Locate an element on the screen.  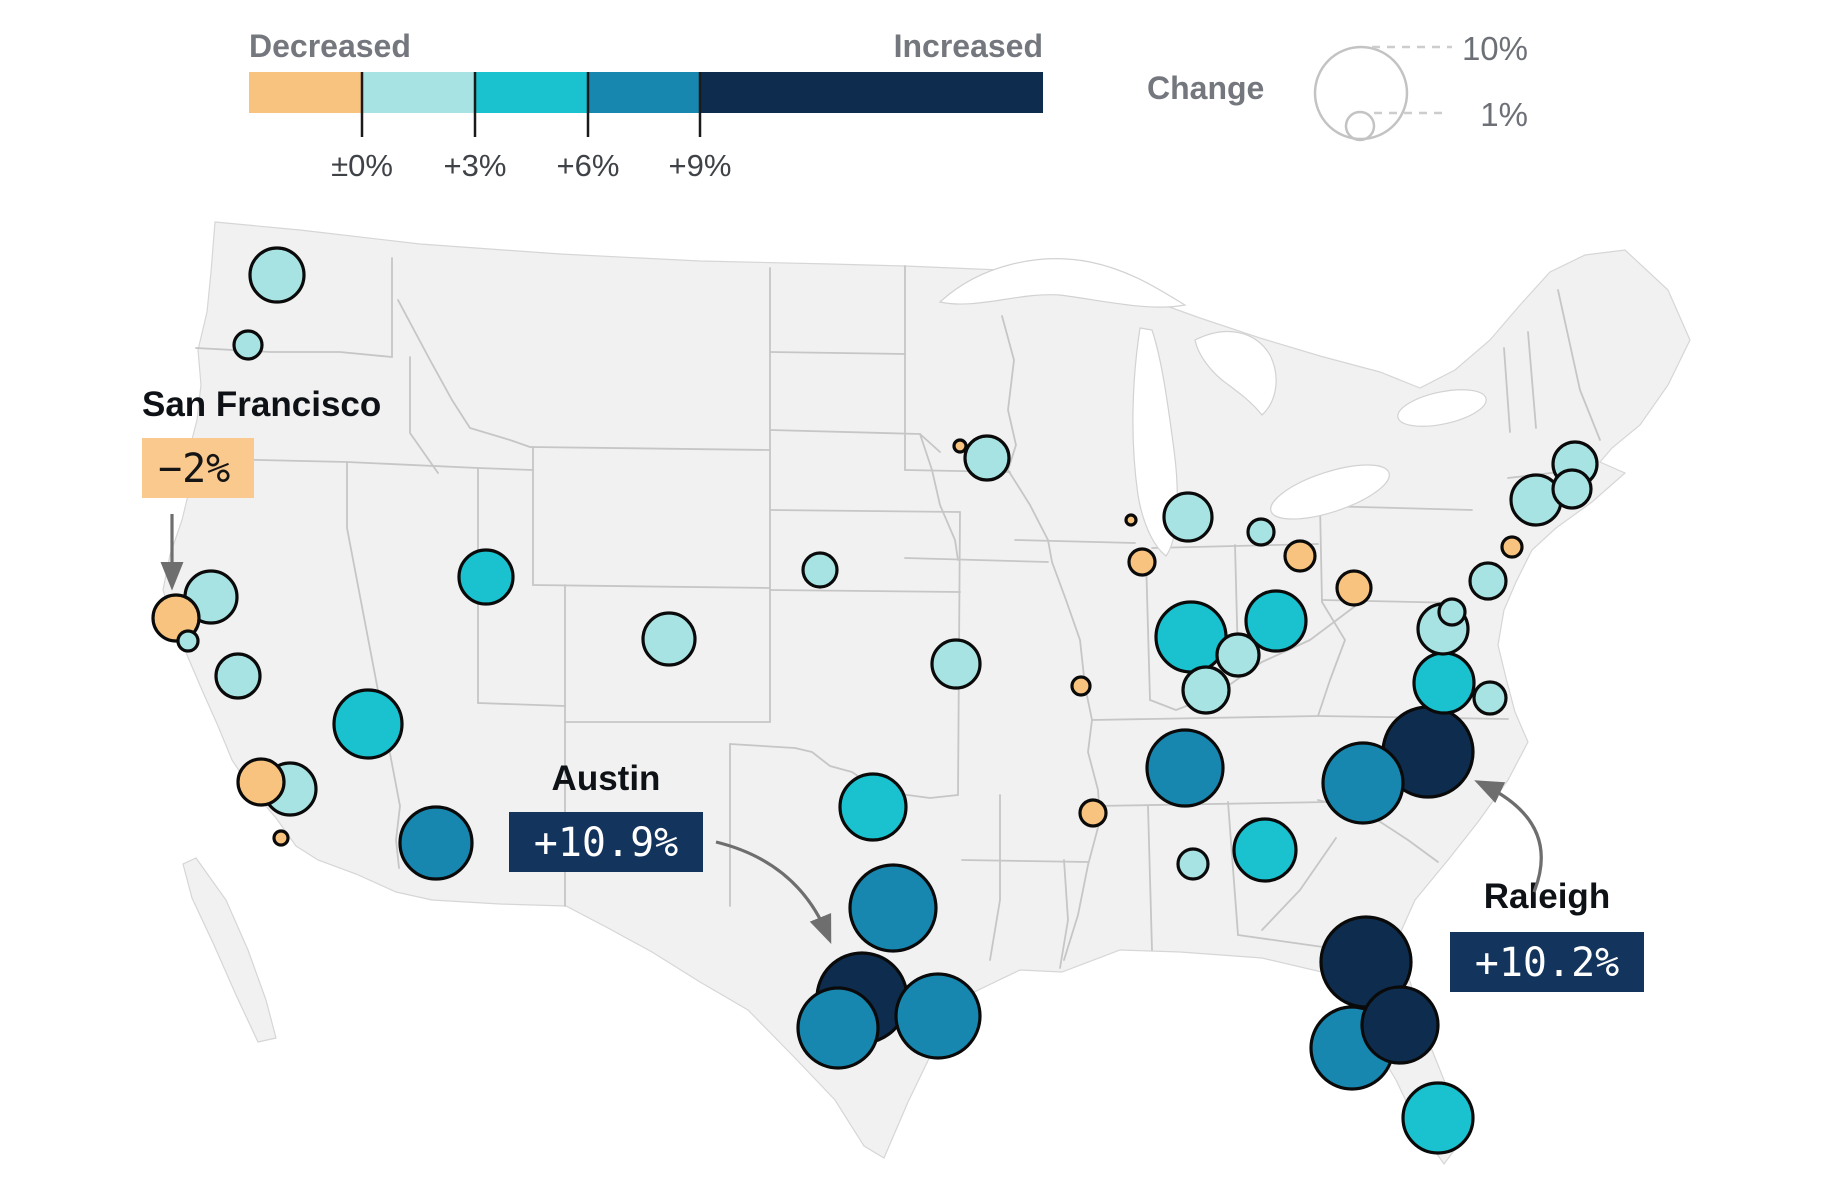
annotation-arrow-austin is located at coordinates (773, 892).